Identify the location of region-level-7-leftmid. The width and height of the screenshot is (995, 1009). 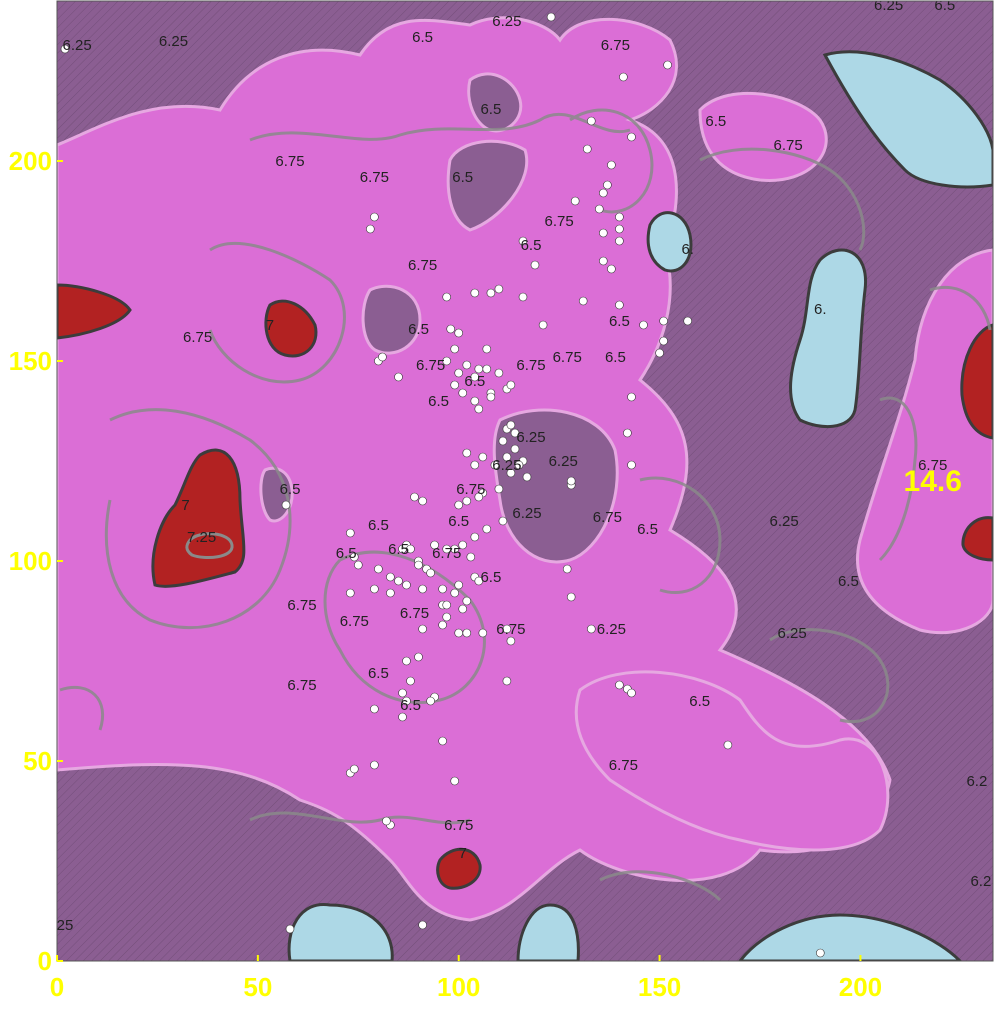
(198, 518).